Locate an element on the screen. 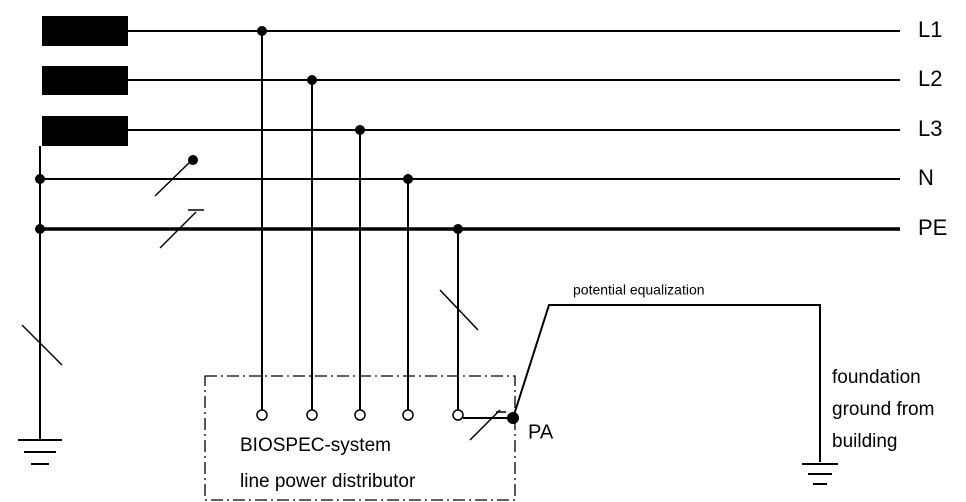 The width and height of the screenshot is (966, 502). terminals is located at coordinates (360, 415).